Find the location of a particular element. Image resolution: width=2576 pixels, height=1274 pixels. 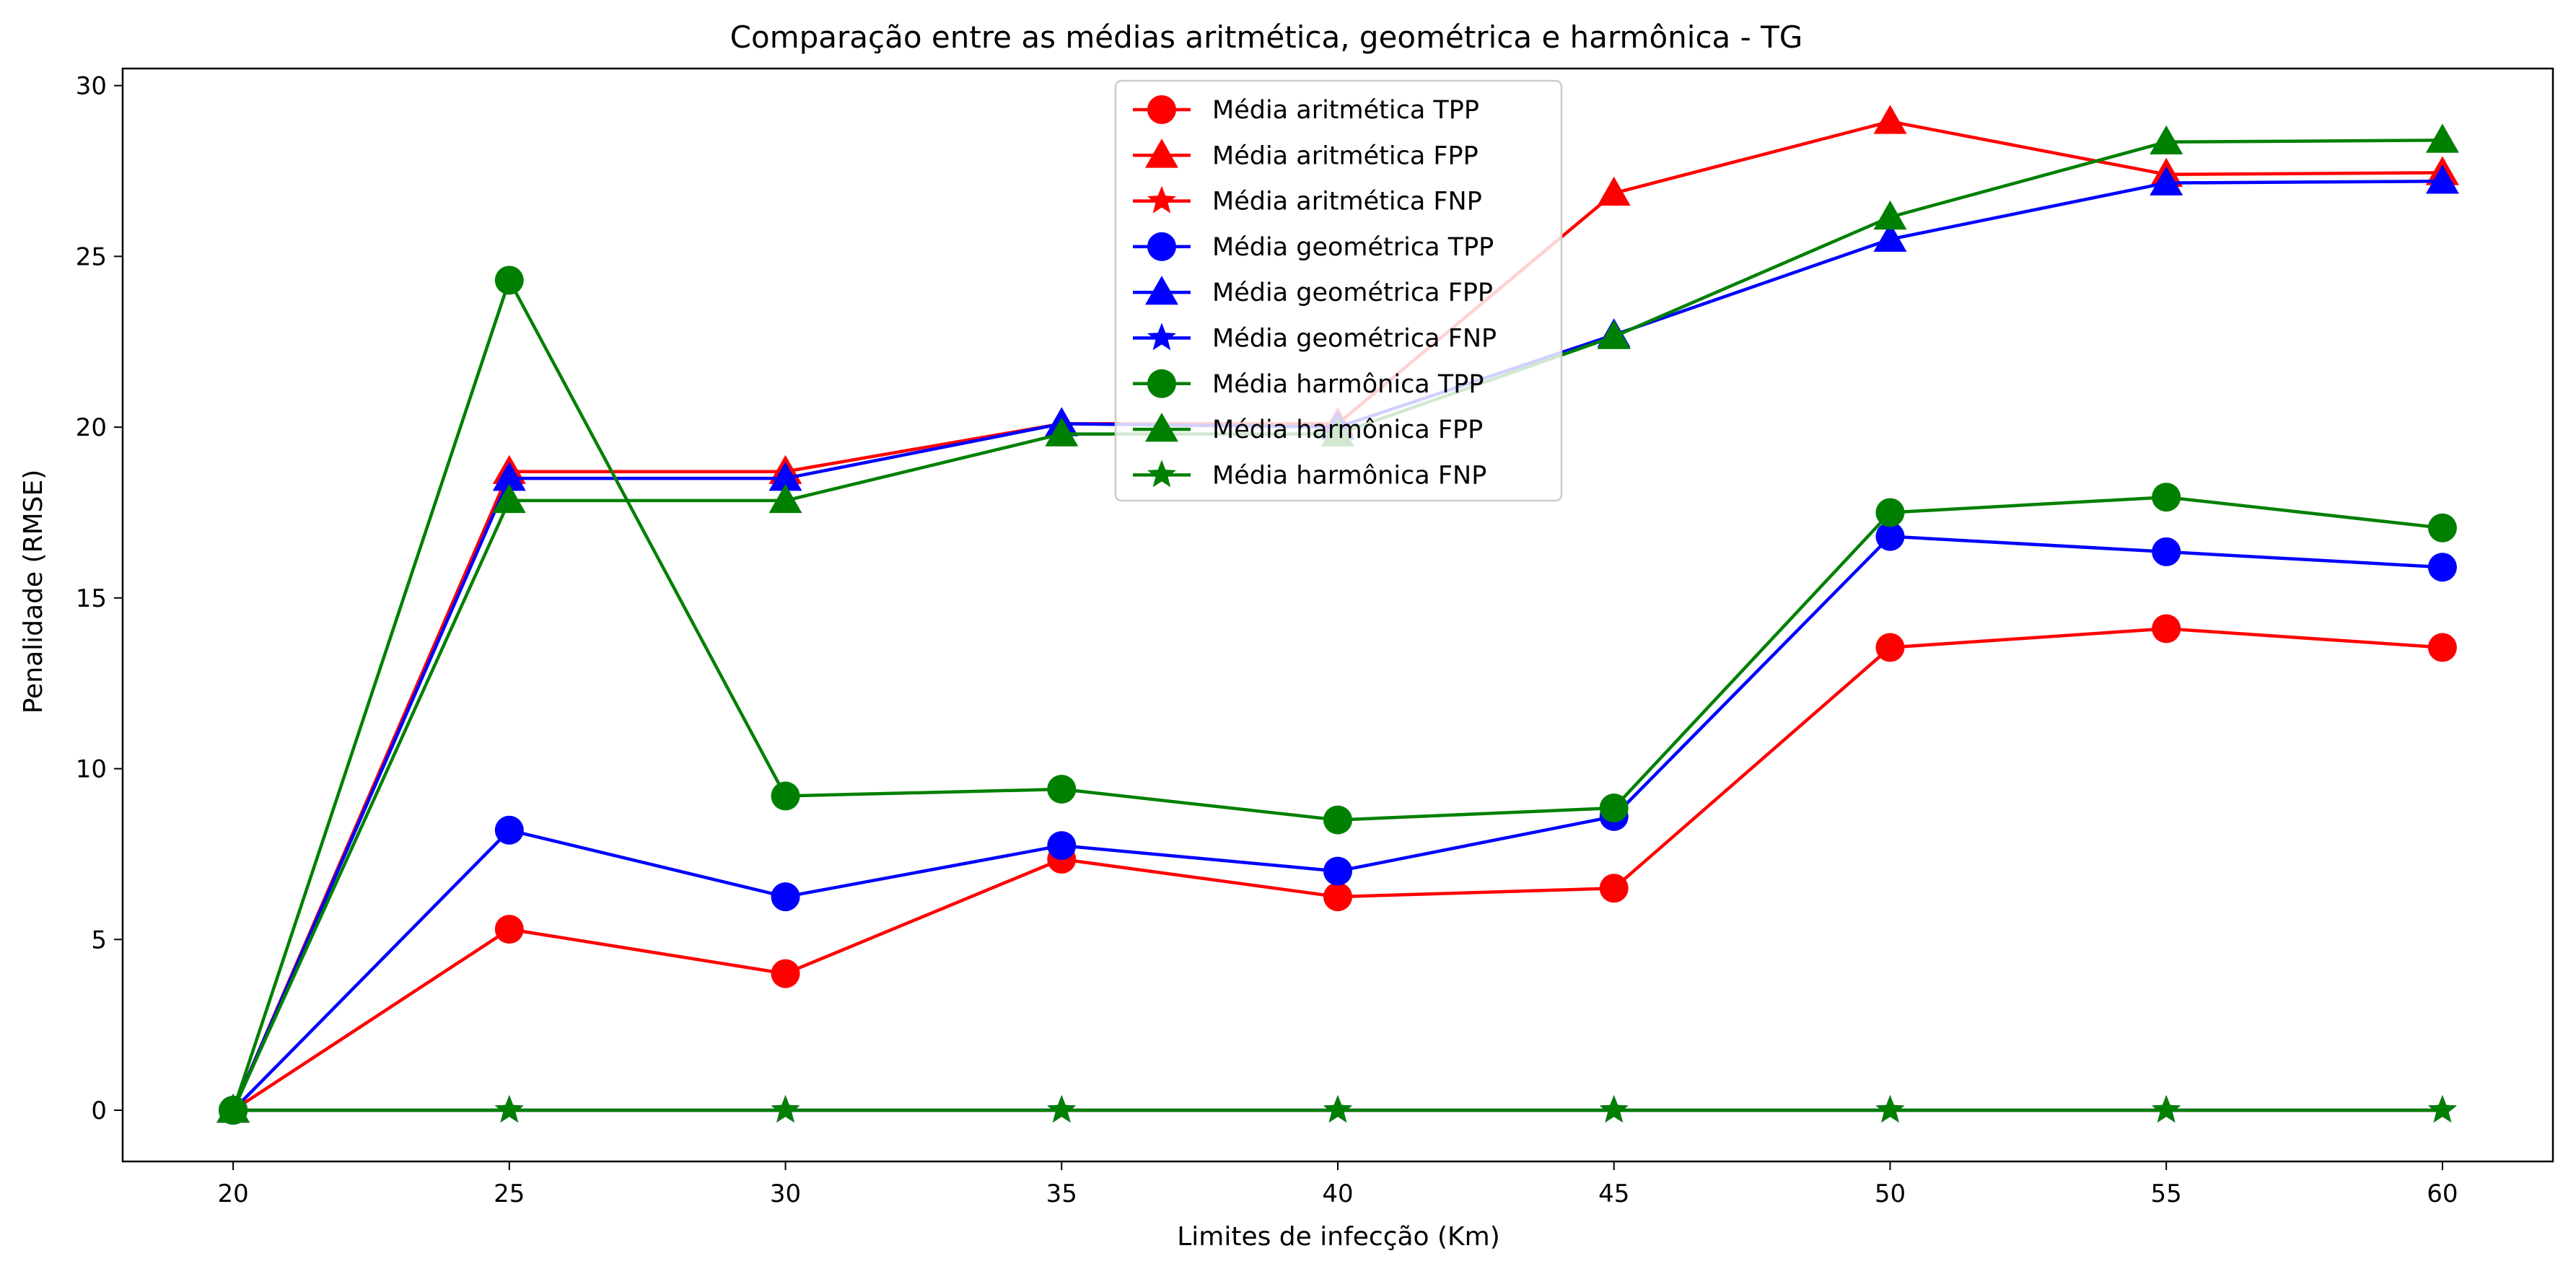

x-axis-label: Limites de infecção (Km) is located at coordinates (1338, 1237).